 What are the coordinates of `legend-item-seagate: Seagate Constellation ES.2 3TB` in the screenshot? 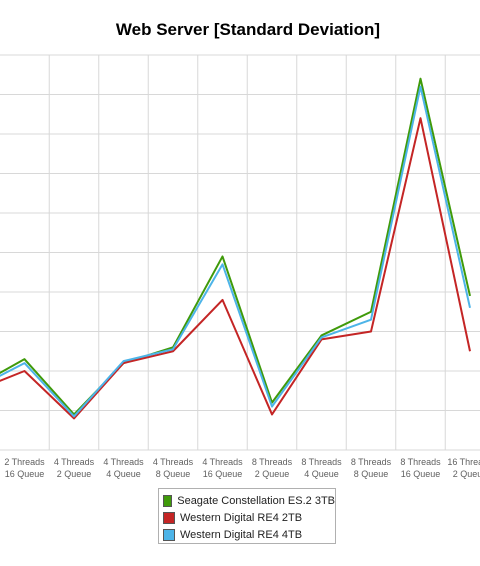 It's located at (249, 500).